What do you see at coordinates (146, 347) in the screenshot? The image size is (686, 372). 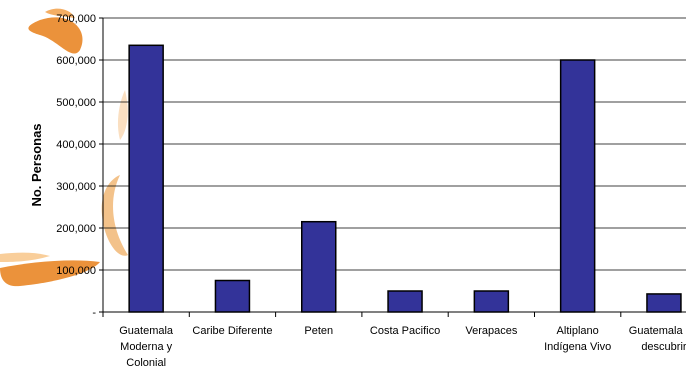 I see `category-label: Moderna y` at bounding box center [146, 347].